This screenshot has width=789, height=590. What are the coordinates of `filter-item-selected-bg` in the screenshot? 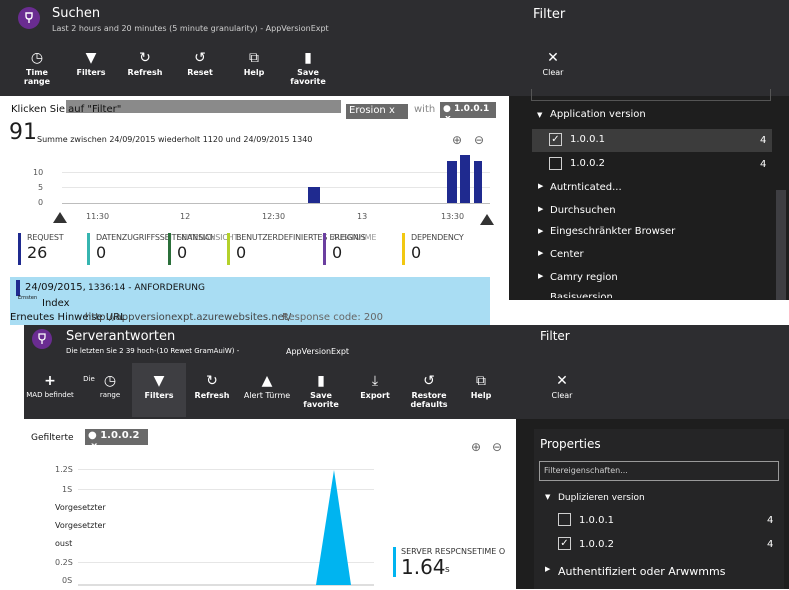 It's located at (652, 140).